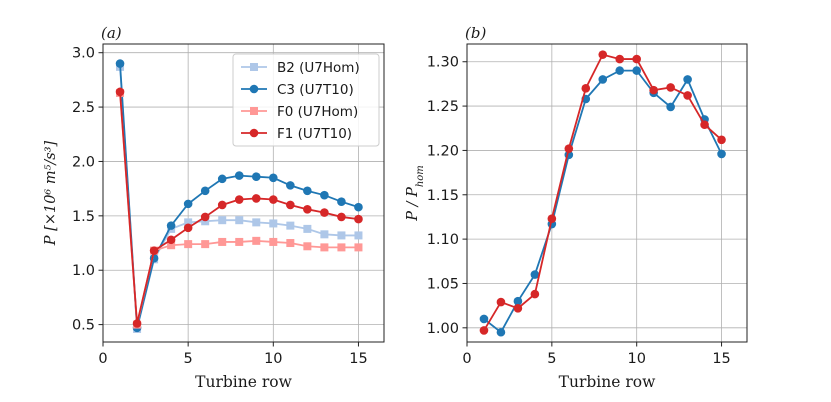 This screenshot has width=831, height=402. Describe the element at coordinates (415, 193) in the screenshot. I see `y-axis-label: P / Phom` at that location.